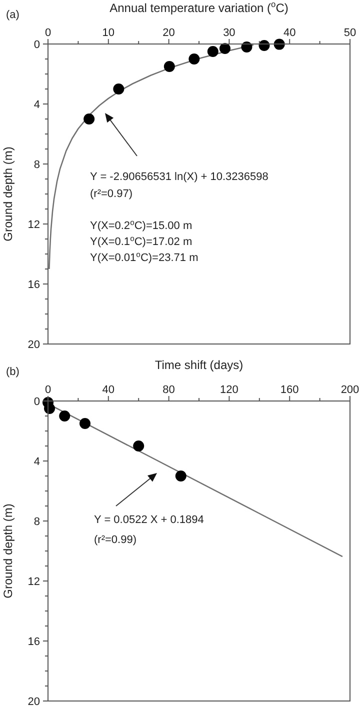 The width and height of the screenshot is (362, 707). Describe the element at coordinates (141, 225) in the screenshot. I see `annotation: Y(X=0.2$^{o}$C)=15.00 m` at that location.